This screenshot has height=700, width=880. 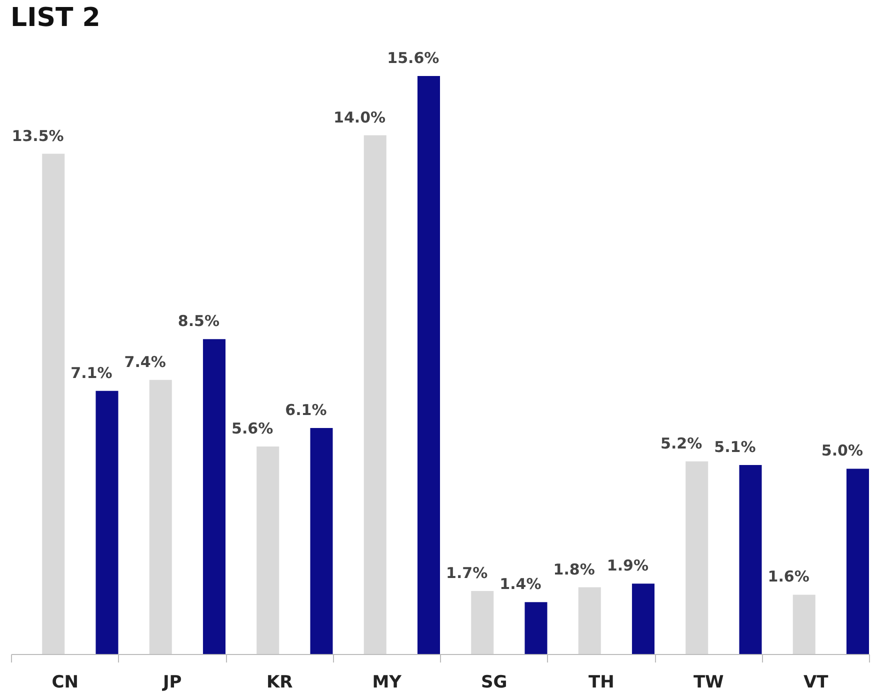 What do you see at coordinates (38, 135) in the screenshot?
I see `data-label: 13.5%` at bounding box center [38, 135].